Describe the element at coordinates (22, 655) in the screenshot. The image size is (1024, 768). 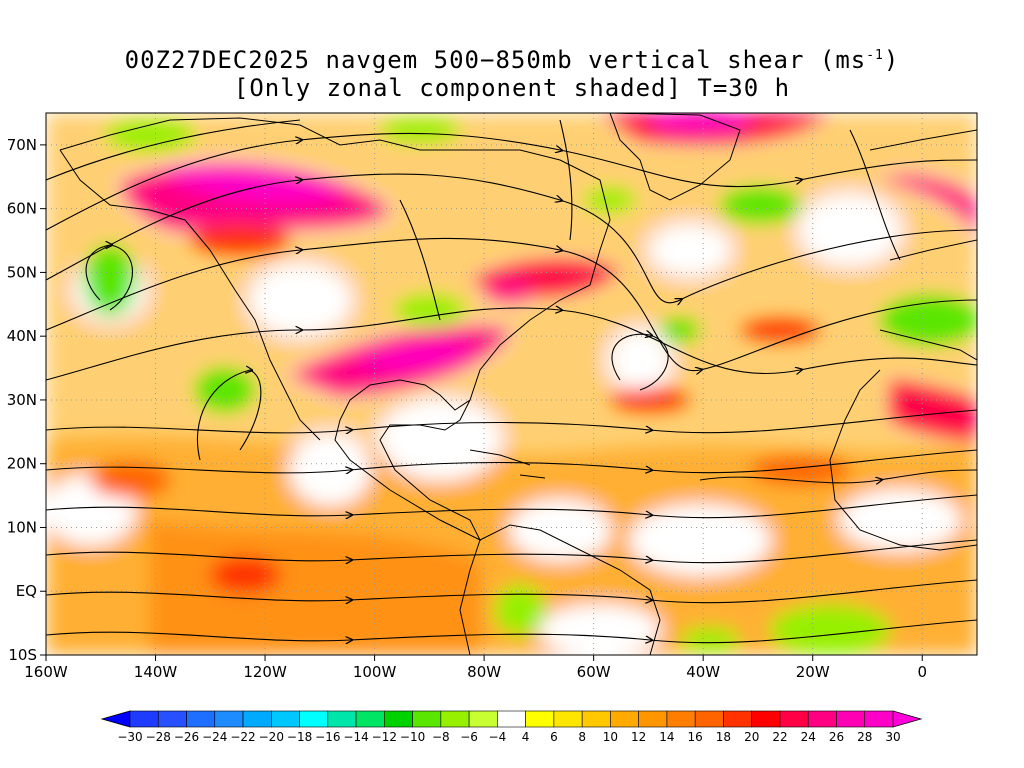
I see `lat-tick-label: 10S` at that location.